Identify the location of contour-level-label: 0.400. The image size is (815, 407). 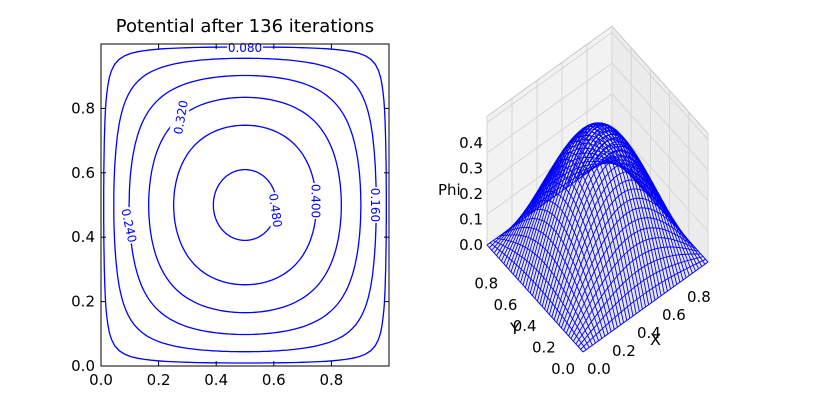
(315, 201).